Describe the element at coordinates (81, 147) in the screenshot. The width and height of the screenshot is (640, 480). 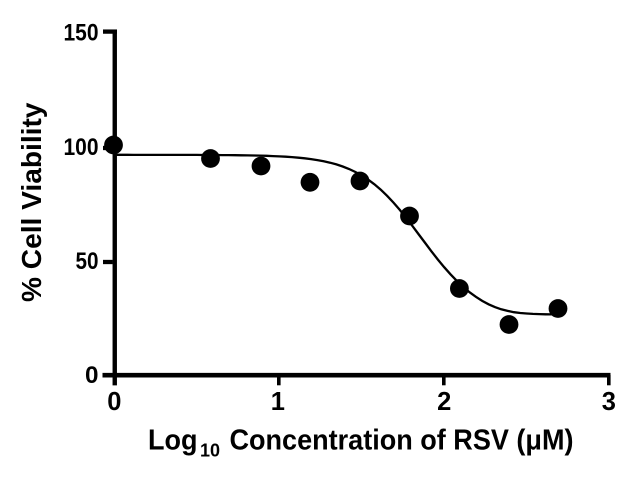
I see `svg-text: 100` at that location.